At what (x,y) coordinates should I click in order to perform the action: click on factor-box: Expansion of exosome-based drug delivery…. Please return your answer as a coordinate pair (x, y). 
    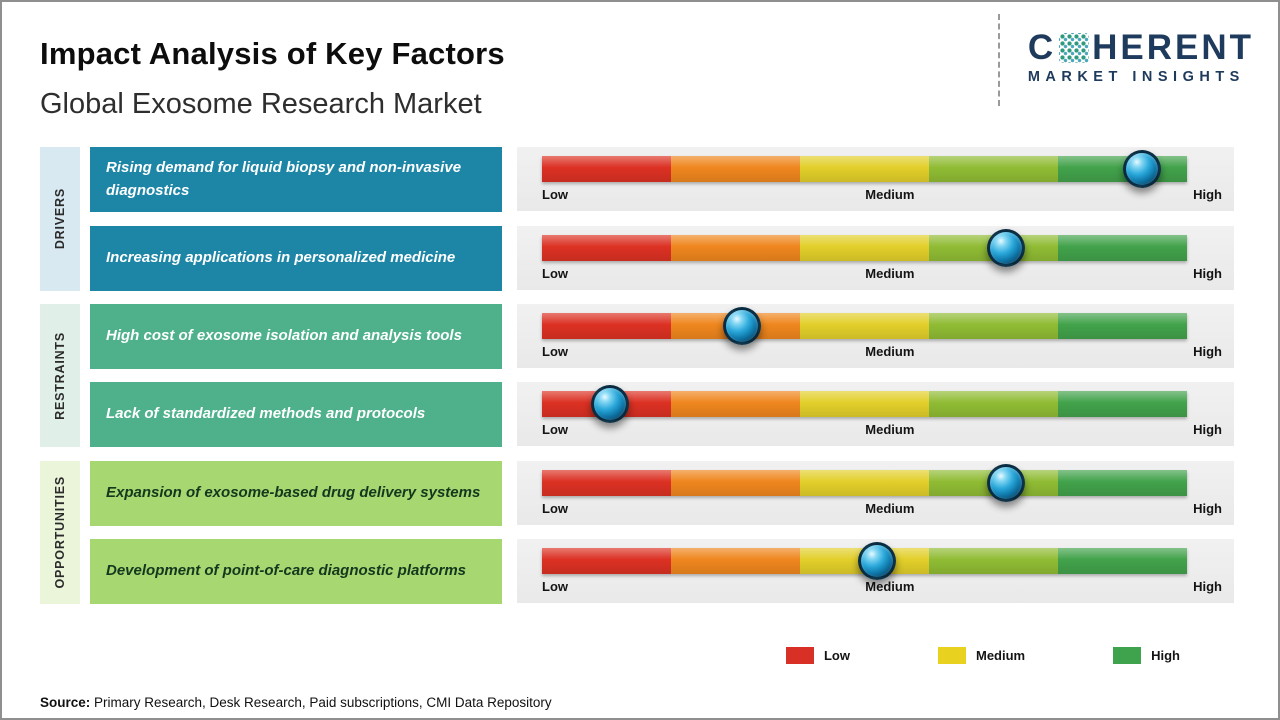
    Looking at the image, I should click on (296, 493).